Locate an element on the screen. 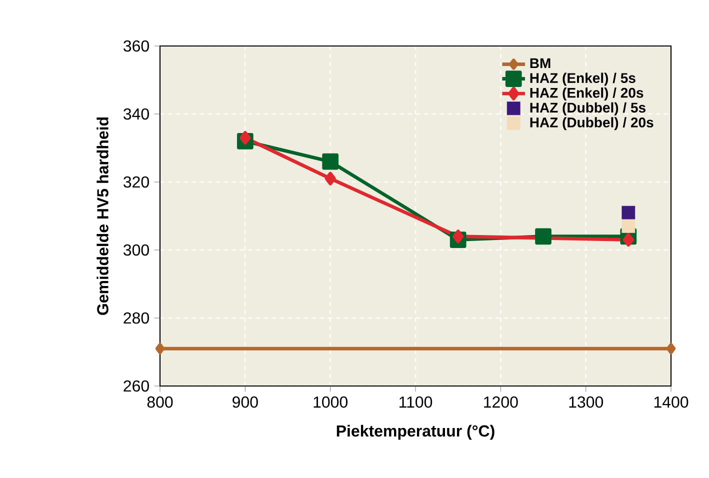  y-tick-label: 280 is located at coordinates (136, 318).